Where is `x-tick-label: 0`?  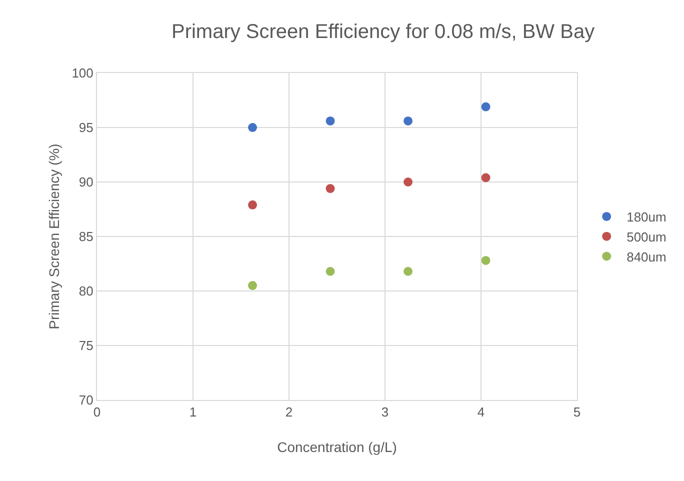 x-tick-label: 0 is located at coordinates (97, 412).